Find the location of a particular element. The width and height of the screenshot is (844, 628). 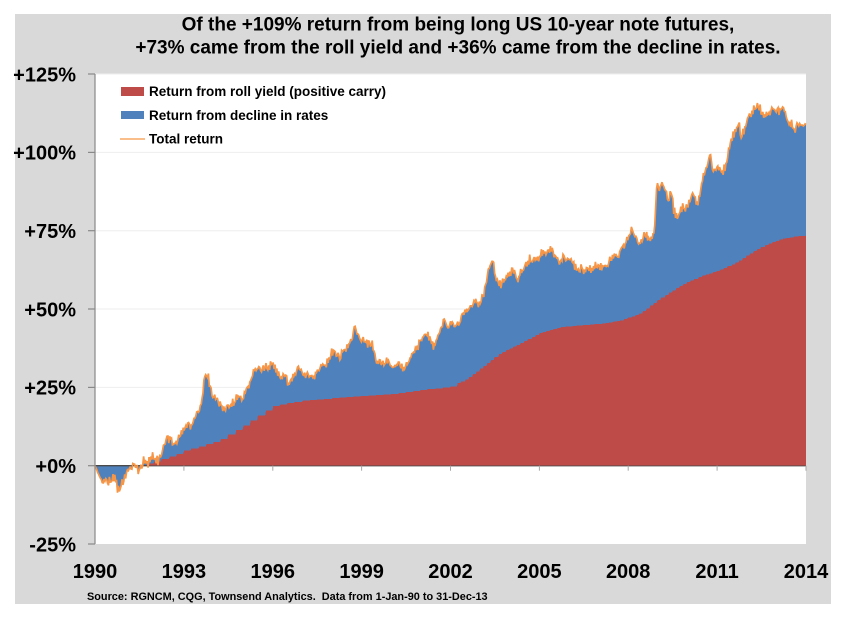

svg-text: -25% is located at coordinates (52, 545).